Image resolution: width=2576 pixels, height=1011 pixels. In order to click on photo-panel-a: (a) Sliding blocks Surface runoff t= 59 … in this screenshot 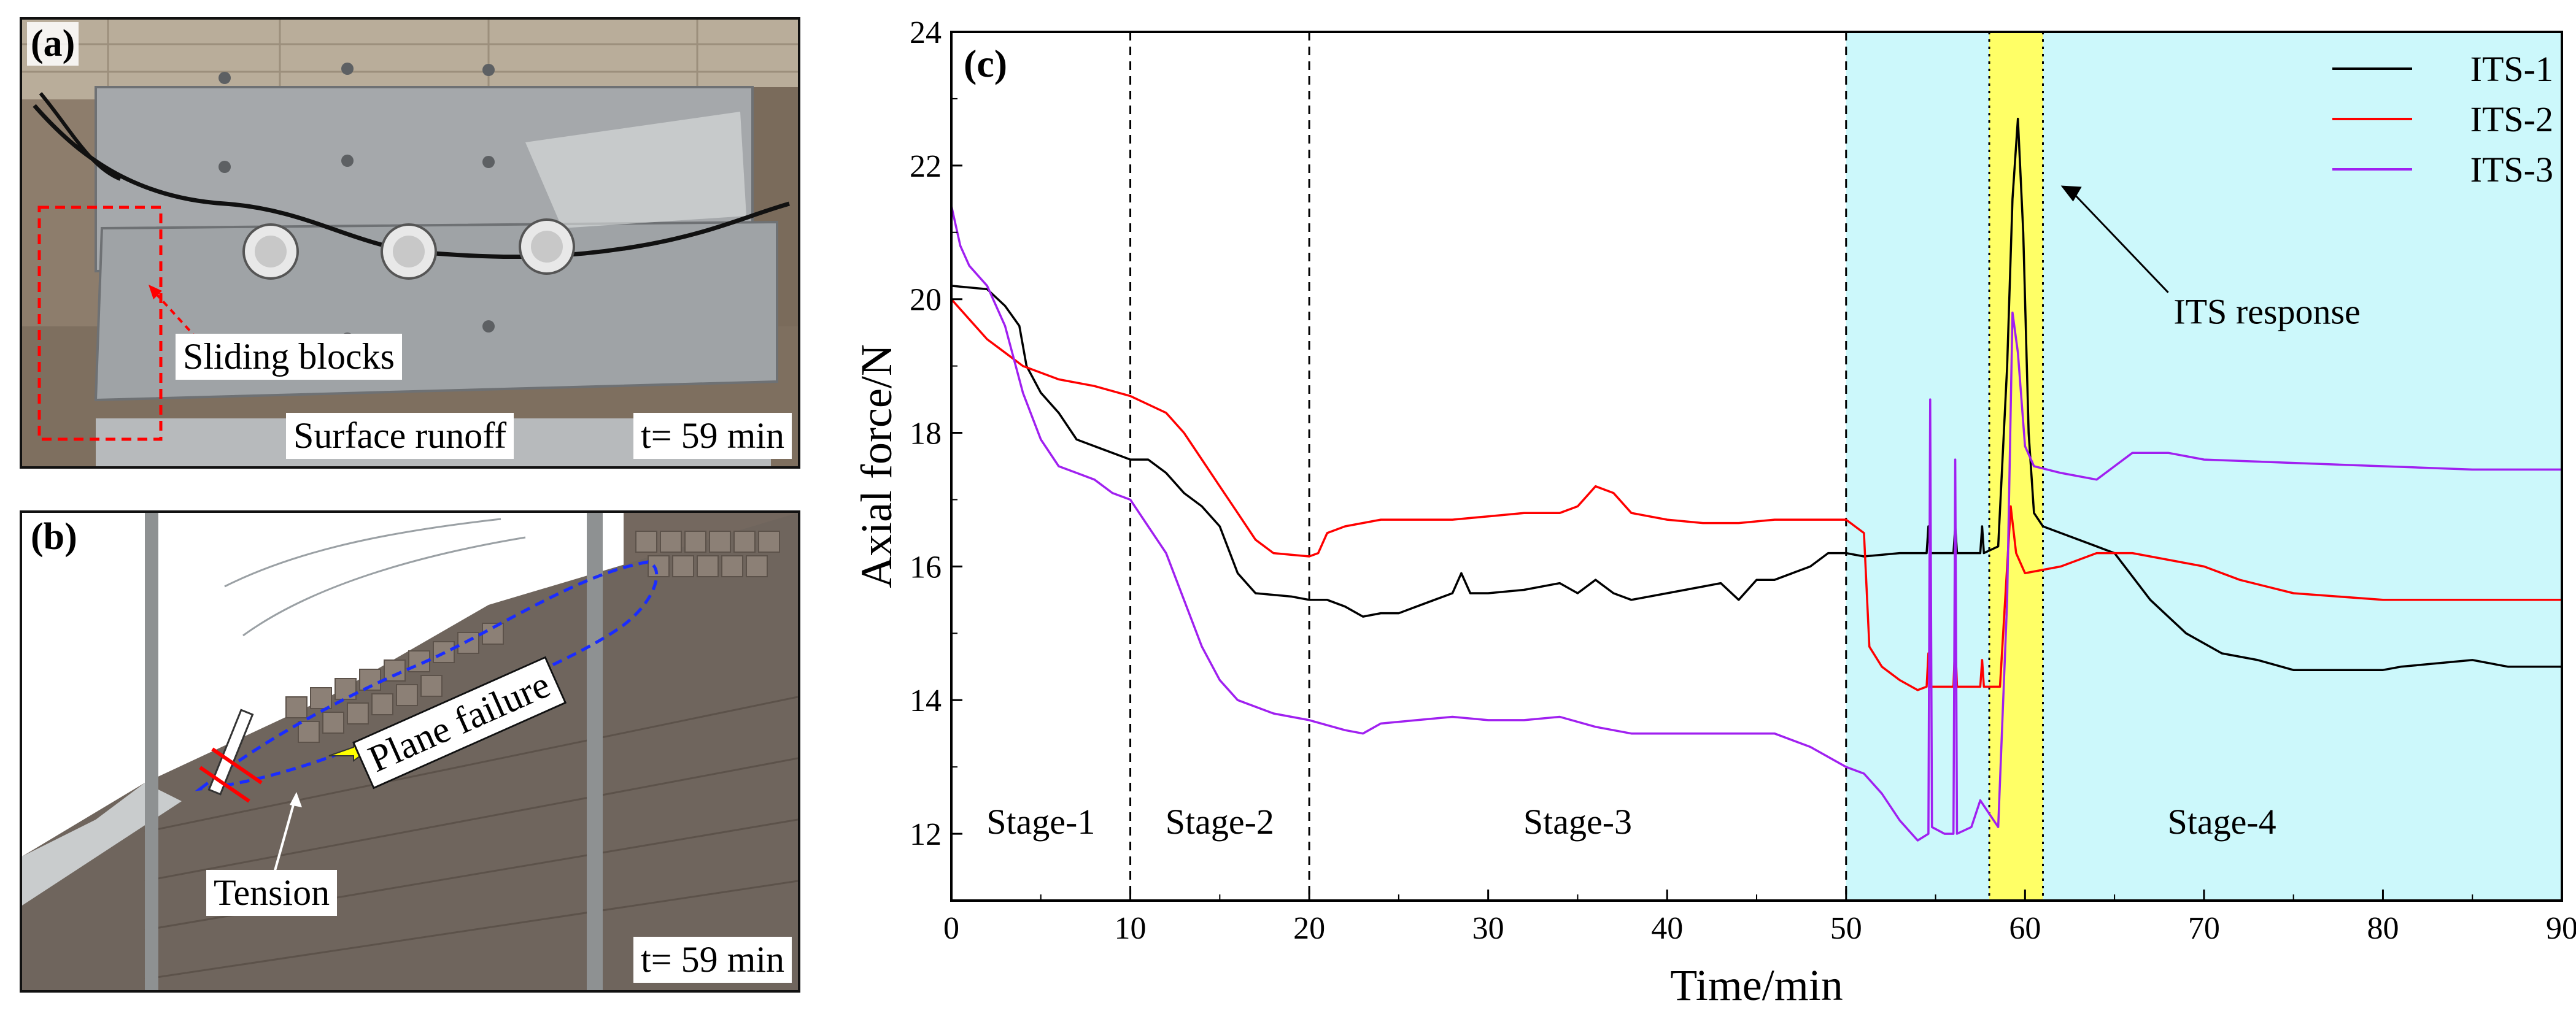, I will do `click(410, 243)`.